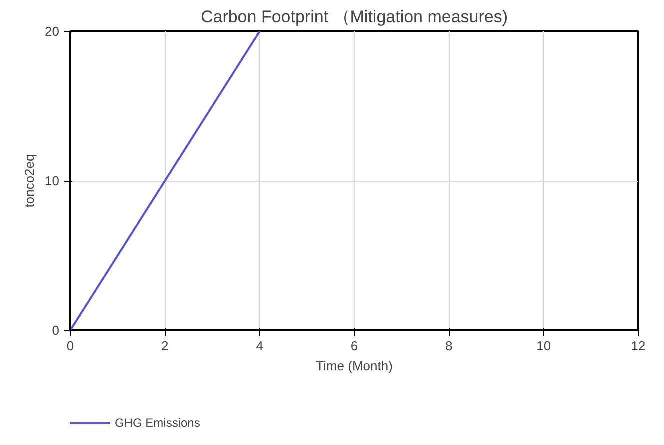  What do you see at coordinates (544, 346) in the screenshot?
I see `x-tick-label: 10` at bounding box center [544, 346].